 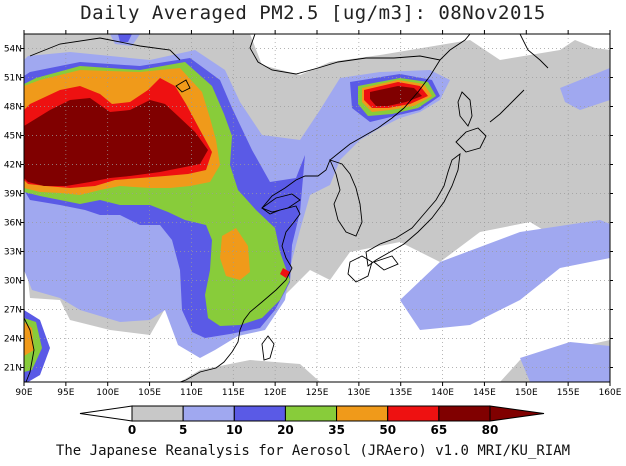 What do you see at coordinates (526, 393) in the screenshot?
I see `lon-tick-label: 150E` at bounding box center [526, 393].